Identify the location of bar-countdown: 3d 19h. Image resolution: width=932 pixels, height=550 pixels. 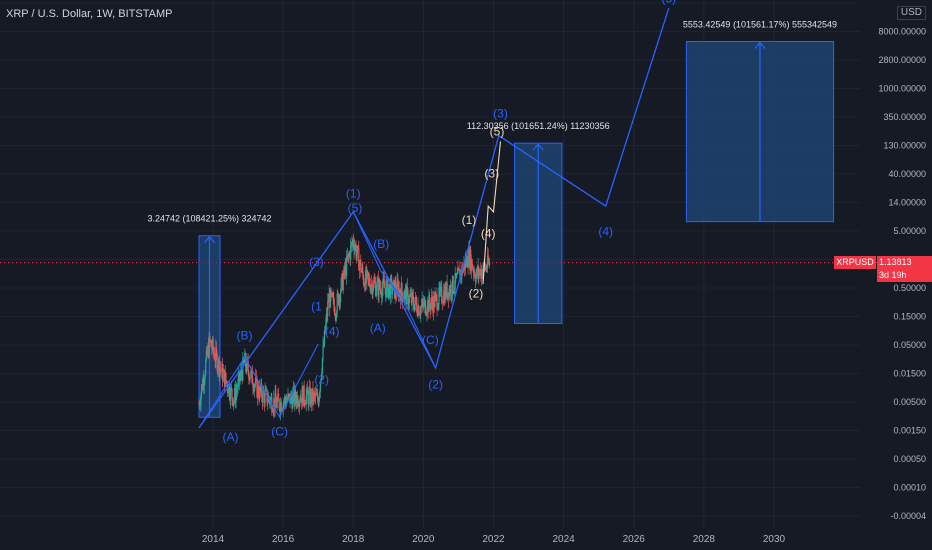
(904, 275).